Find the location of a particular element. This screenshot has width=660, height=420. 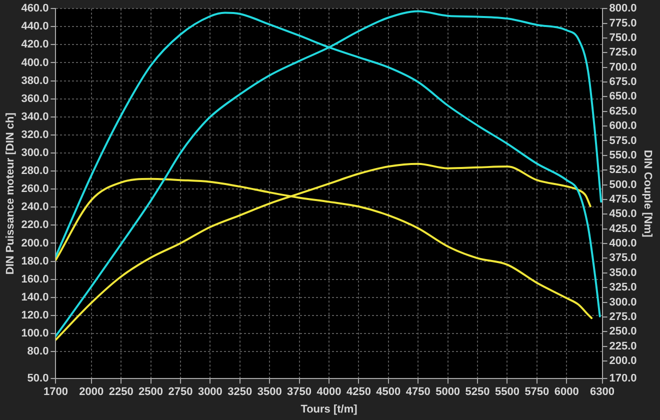

y2-tick-label: 750.0 is located at coordinates (623, 38).